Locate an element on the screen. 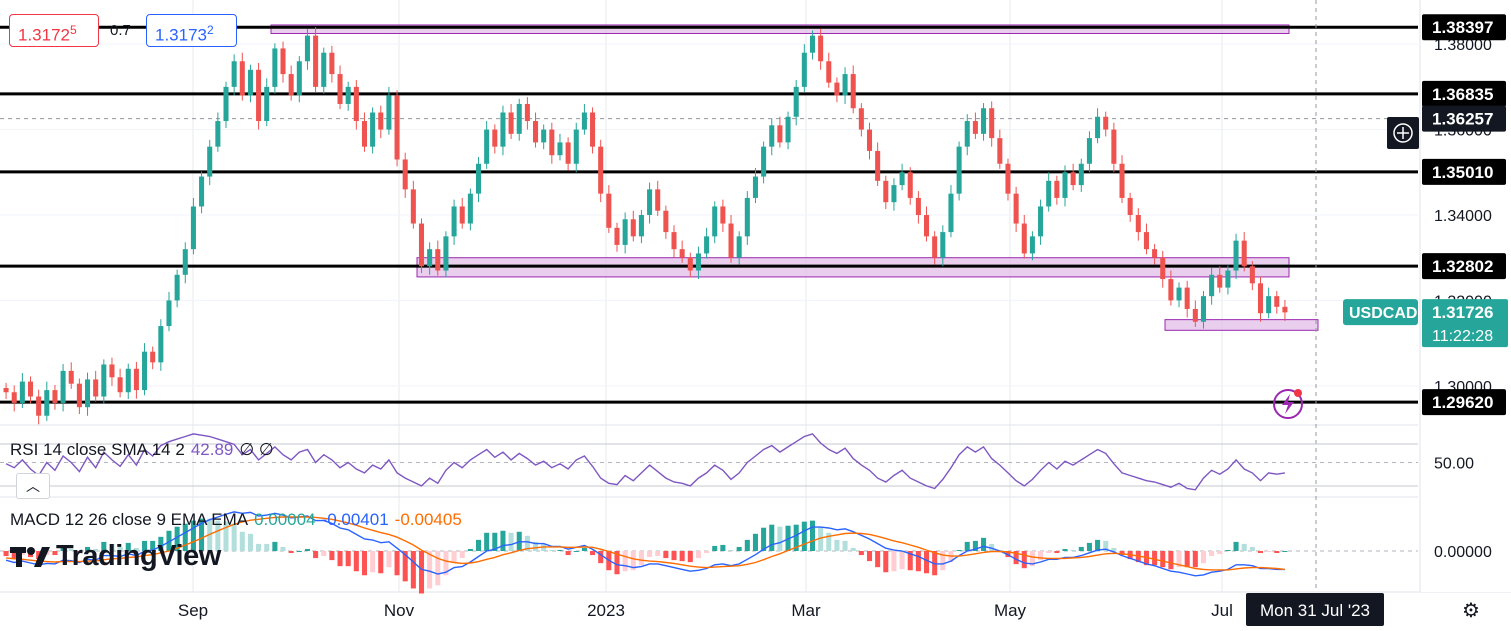 The image size is (1511, 631). time-tick-label: Jul is located at coordinates (1222, 610).